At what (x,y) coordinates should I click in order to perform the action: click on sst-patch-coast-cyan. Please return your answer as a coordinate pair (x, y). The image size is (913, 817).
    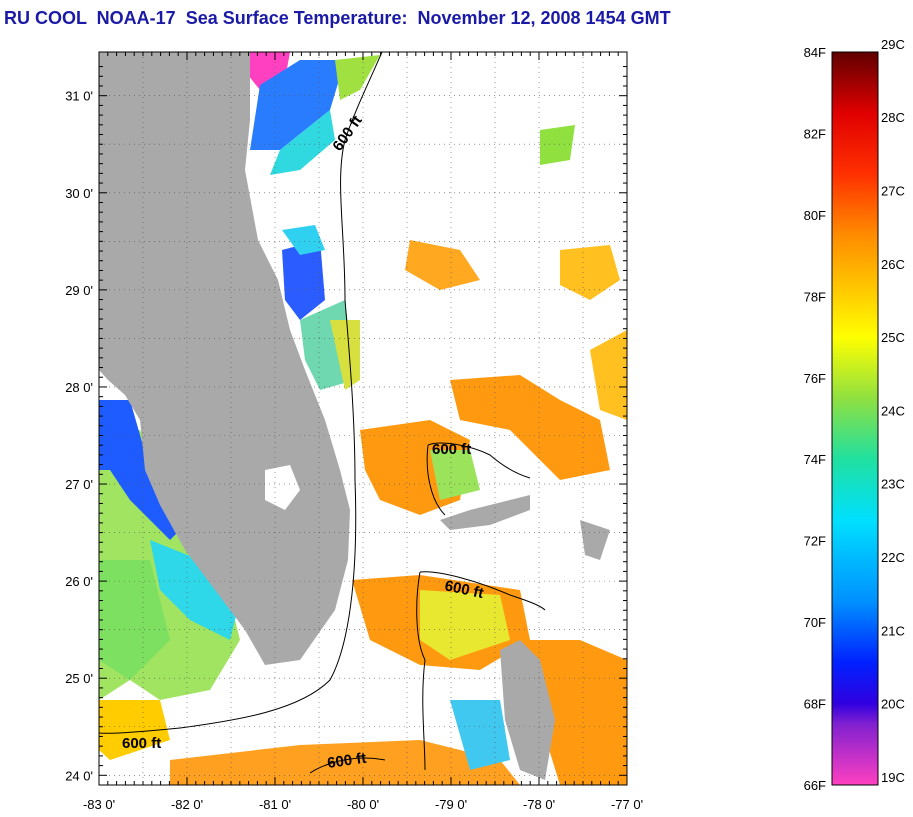
    Looking at the image, I should click on (303, 240).